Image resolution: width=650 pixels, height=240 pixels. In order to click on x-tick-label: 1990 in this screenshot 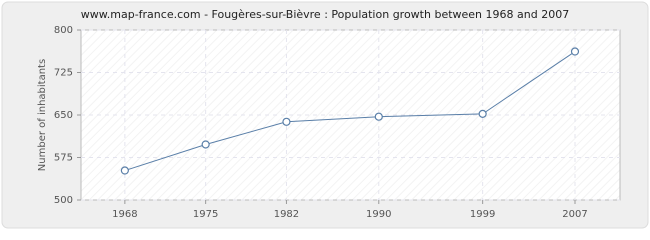, I will do `click(378, 214)`.